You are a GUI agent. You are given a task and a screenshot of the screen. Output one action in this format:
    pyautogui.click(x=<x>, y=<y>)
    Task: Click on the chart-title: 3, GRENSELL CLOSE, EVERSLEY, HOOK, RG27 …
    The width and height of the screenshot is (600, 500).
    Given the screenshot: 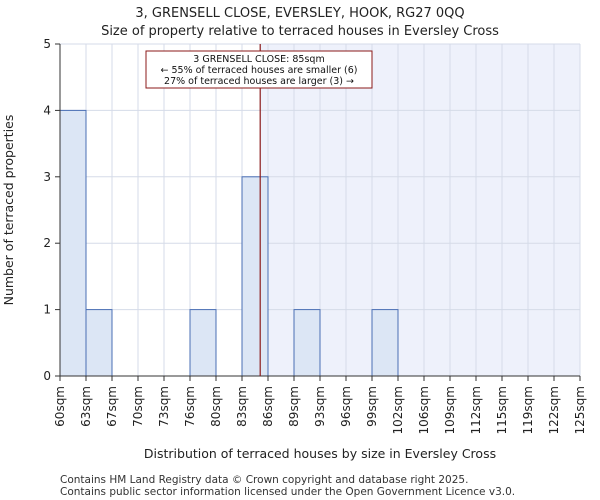 What is the action you would take?
    pyautogui.click(x=300, y=13)
    